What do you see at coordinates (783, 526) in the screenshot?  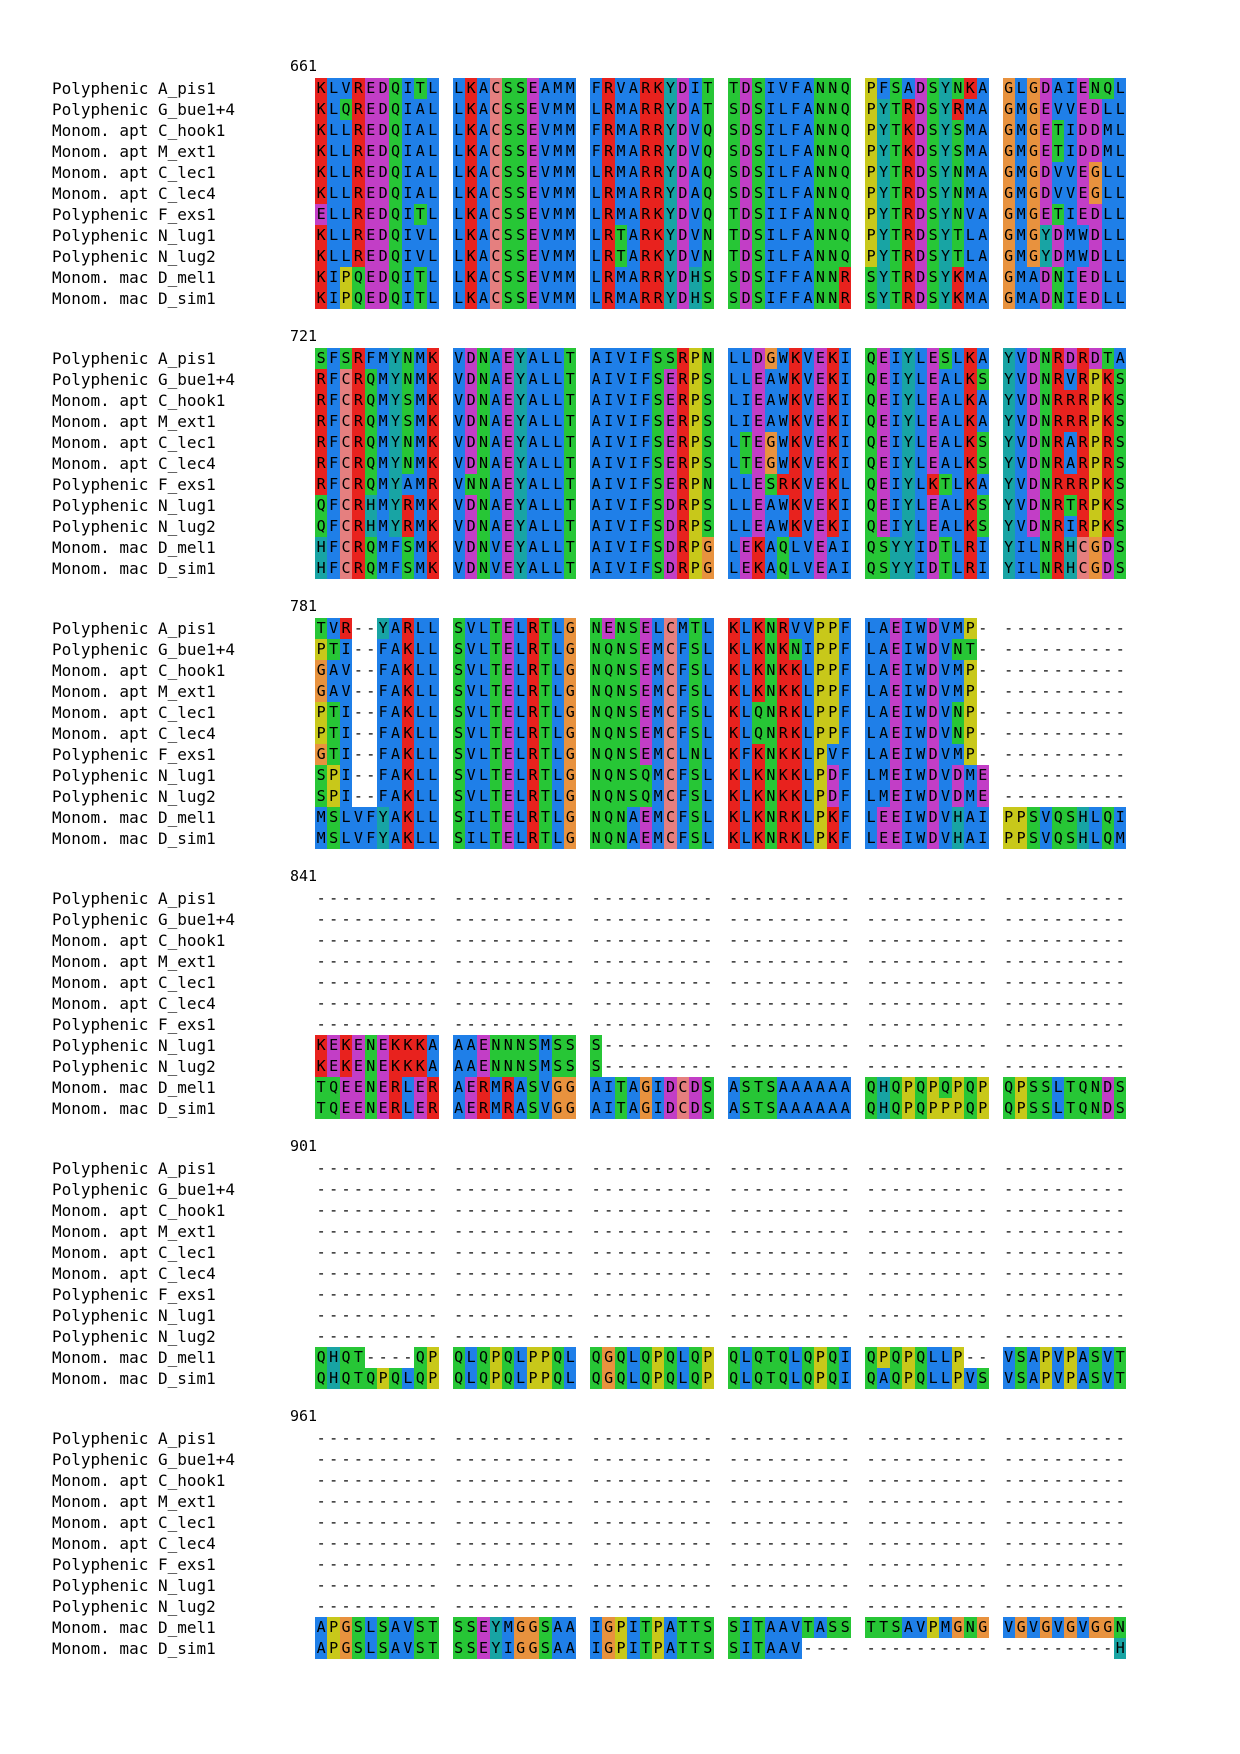 I see `residue: W` at bounding box center [783, 526].